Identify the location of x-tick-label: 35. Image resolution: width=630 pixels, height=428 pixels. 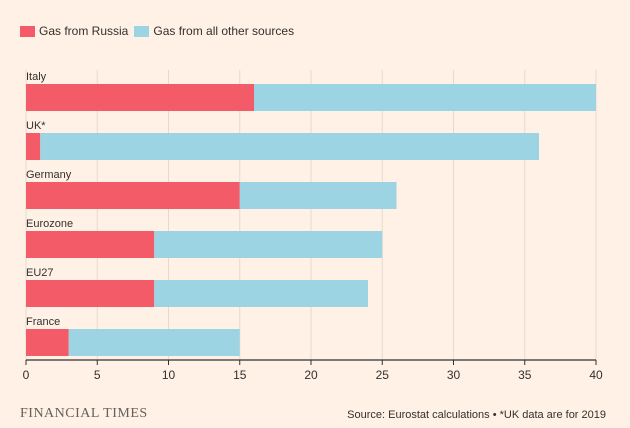
(525, 375).